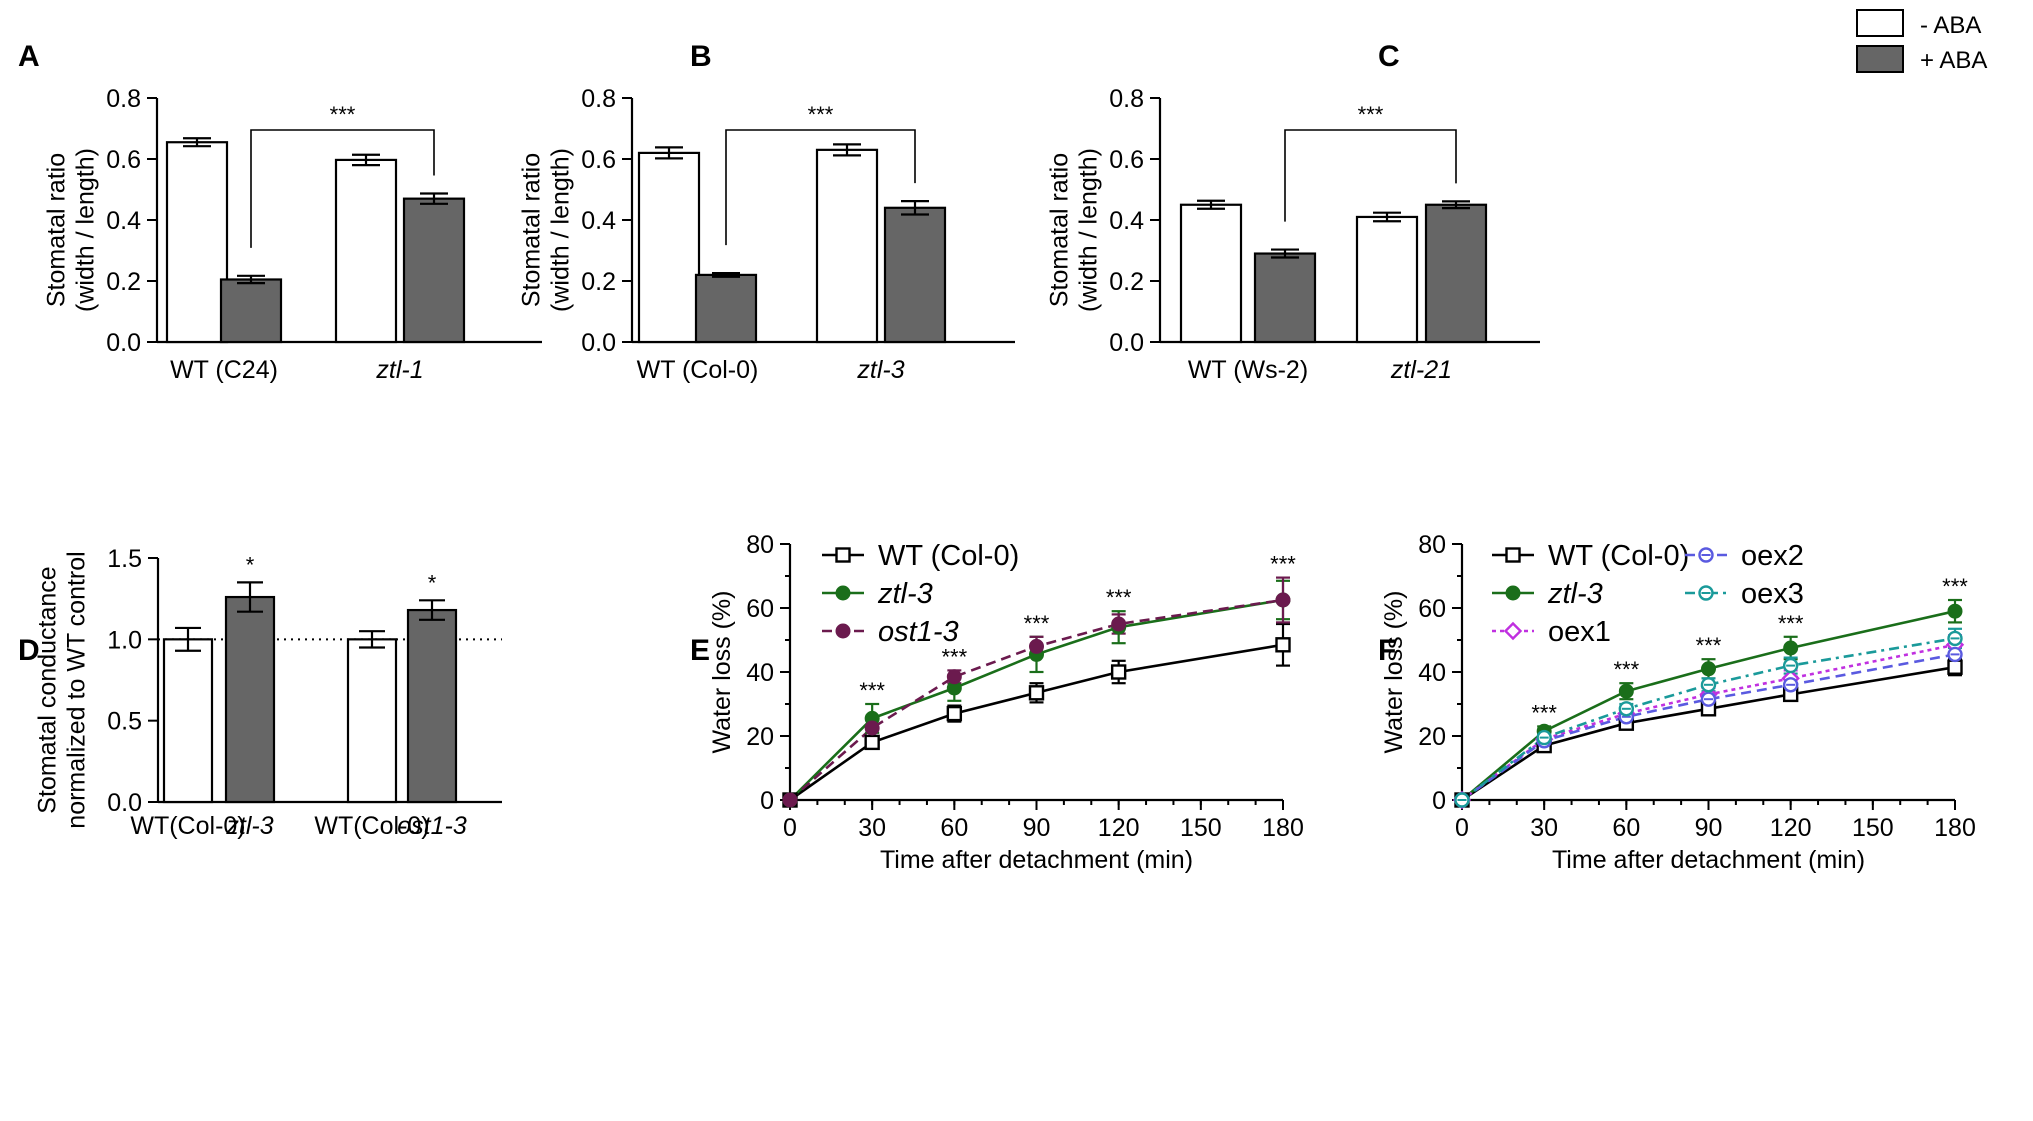 The image size is (2033, 1121). What do you see at coordinates (698, 370) in the screenshot?
I see `panel-b-x-group-label: WT (Col-0)` at bounding box center [698, 370].